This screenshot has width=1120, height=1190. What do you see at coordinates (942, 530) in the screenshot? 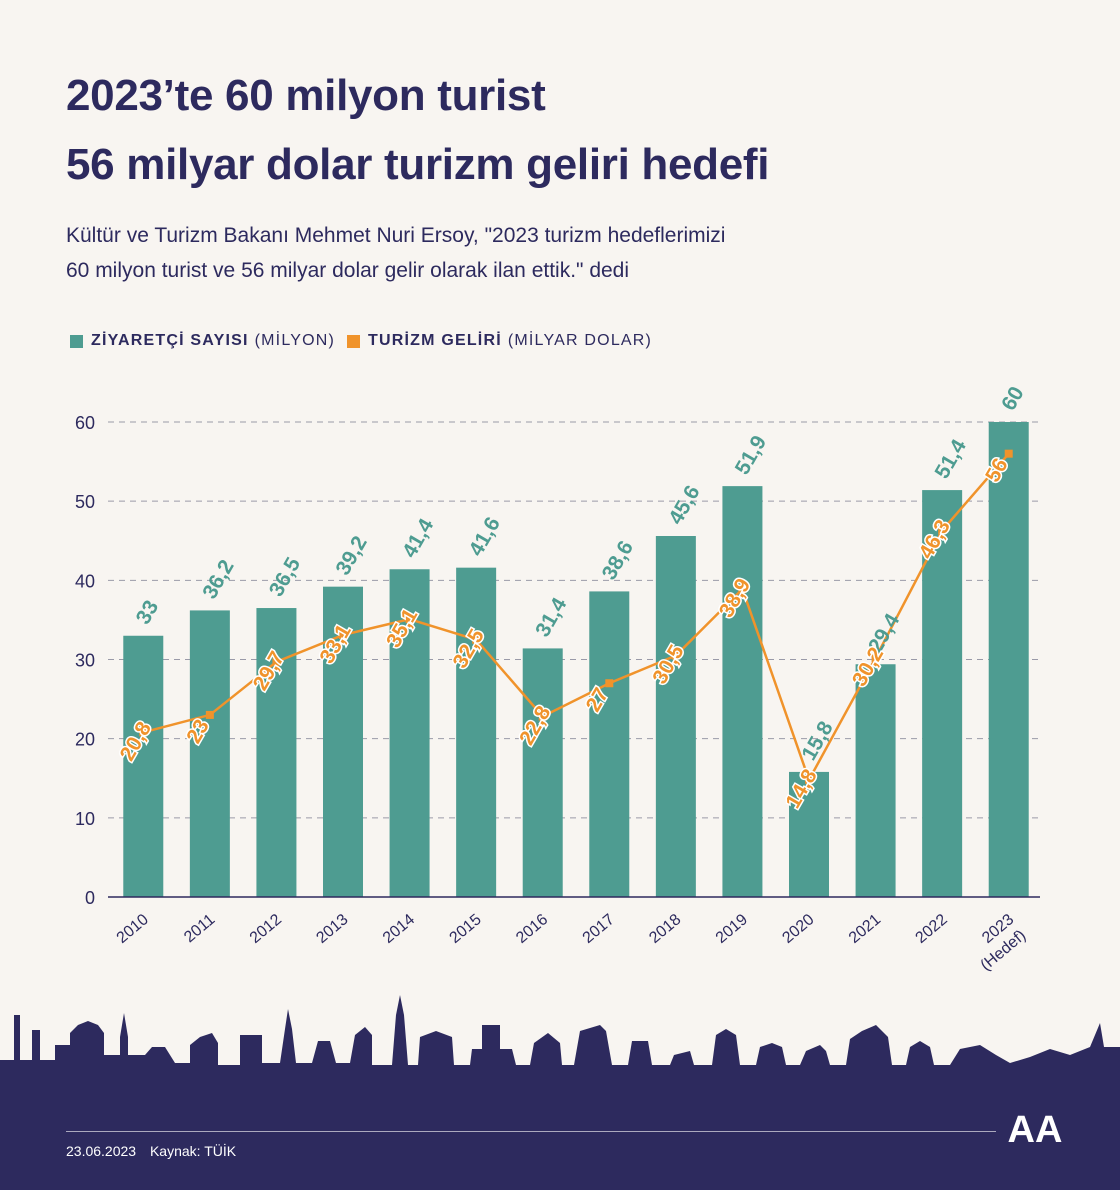
I see `revenue-point-2022` at bounding box center [942, 530].